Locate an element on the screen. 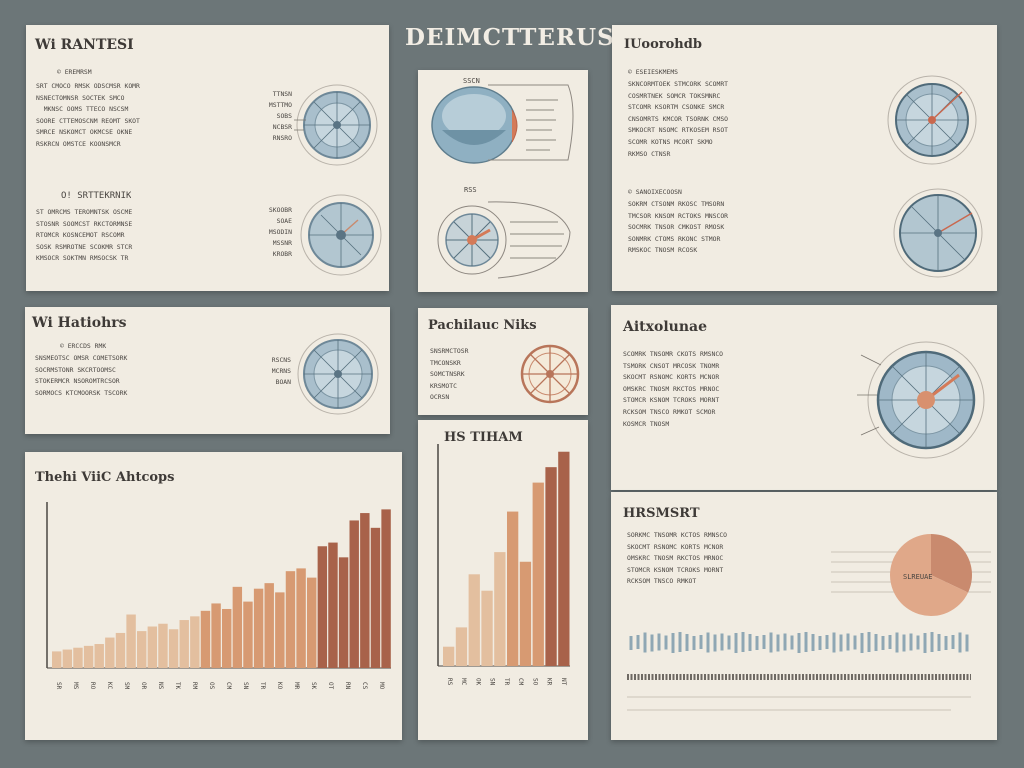  chart-1-x-tick-label: SR is located at coordinates (58, 686).